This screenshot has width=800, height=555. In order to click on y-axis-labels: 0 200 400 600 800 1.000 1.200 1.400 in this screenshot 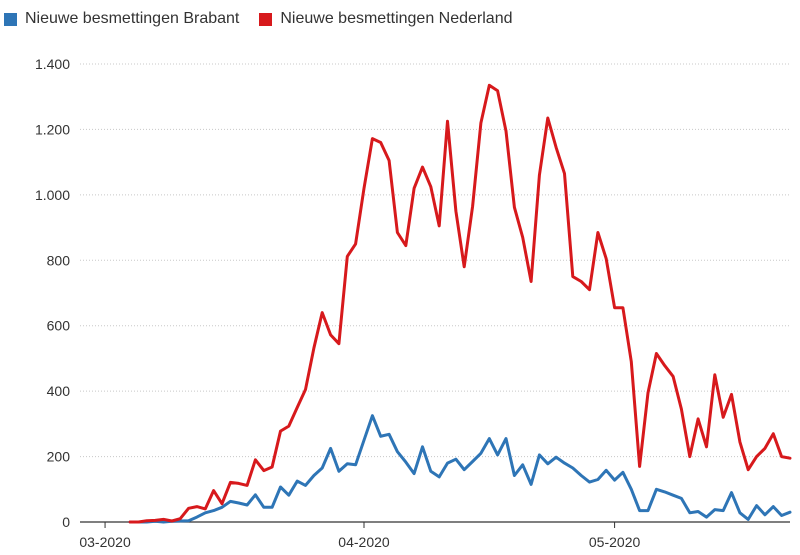, I will do `click(52, 293)`.